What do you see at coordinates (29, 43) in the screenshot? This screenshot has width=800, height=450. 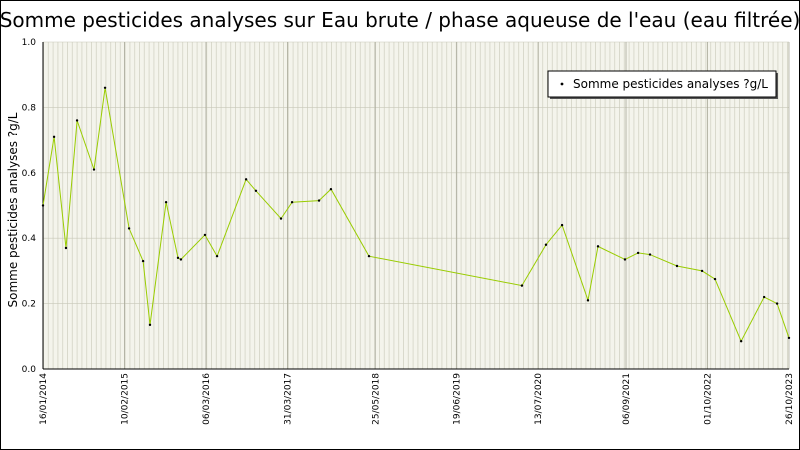 I see `y-tick-label: 1.0` at bounding box center [29, 43].